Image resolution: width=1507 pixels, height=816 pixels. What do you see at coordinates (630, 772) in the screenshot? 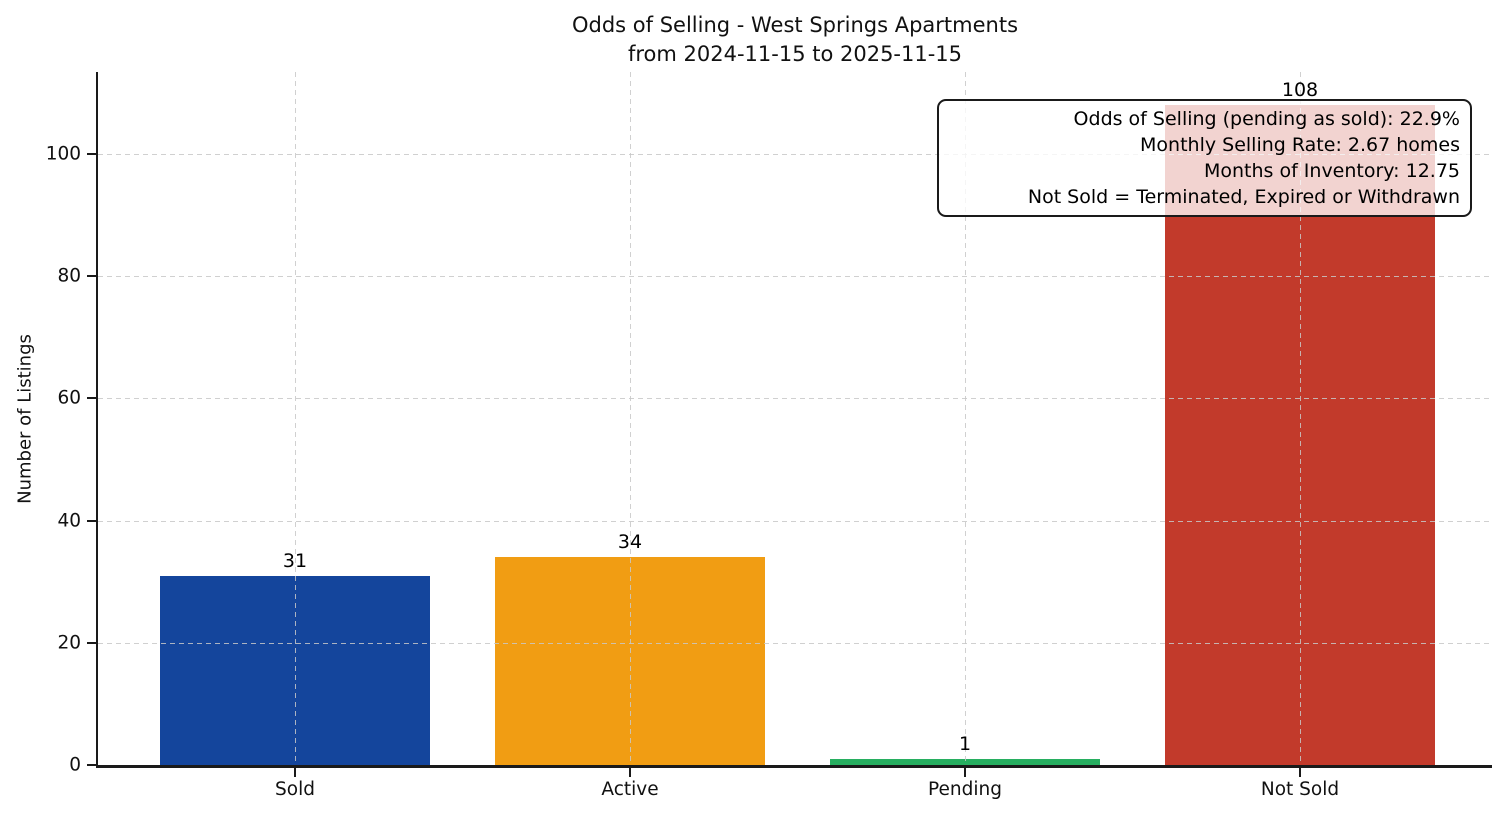
I see `x-tick-mark-active` at bounding box center [630, 772].